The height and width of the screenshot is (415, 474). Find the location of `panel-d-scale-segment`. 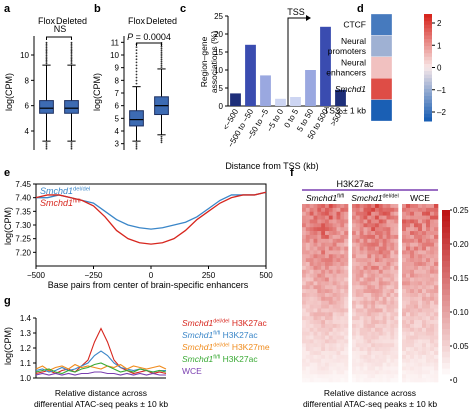

panel-d-scale-segment is located at coordinates (428, 30).